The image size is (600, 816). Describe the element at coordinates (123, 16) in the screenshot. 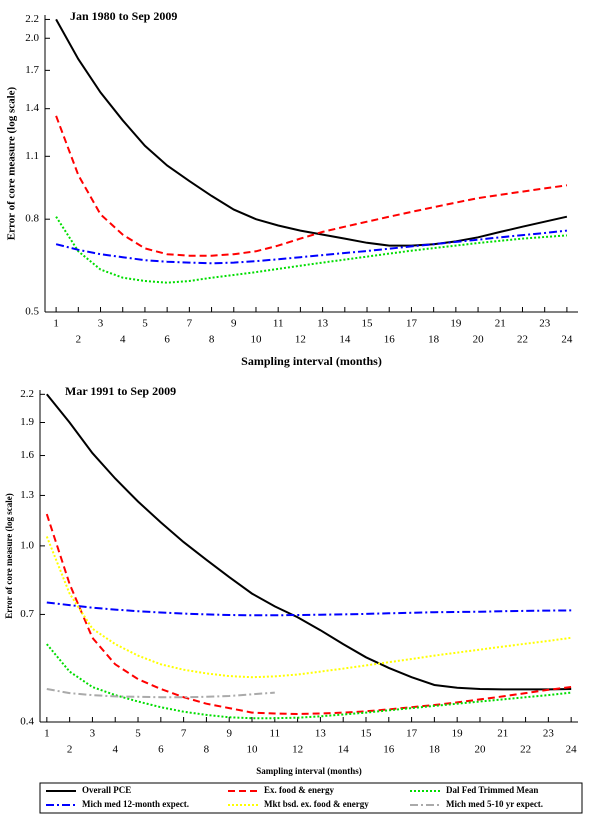

I see `chart-title: Jan 1980 to Sep 2009` at that location.